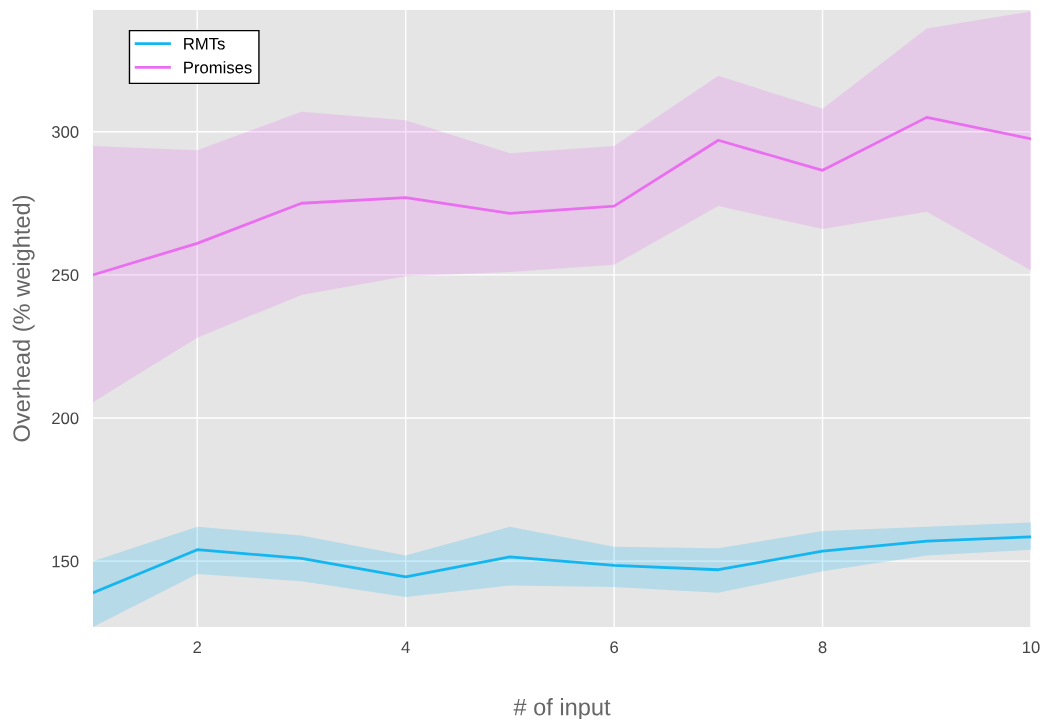 The image size is (1046, 719). Describe the element at coordinates (1031, 647) in the screenshot. I see `x-tick-label: 10` at that location.